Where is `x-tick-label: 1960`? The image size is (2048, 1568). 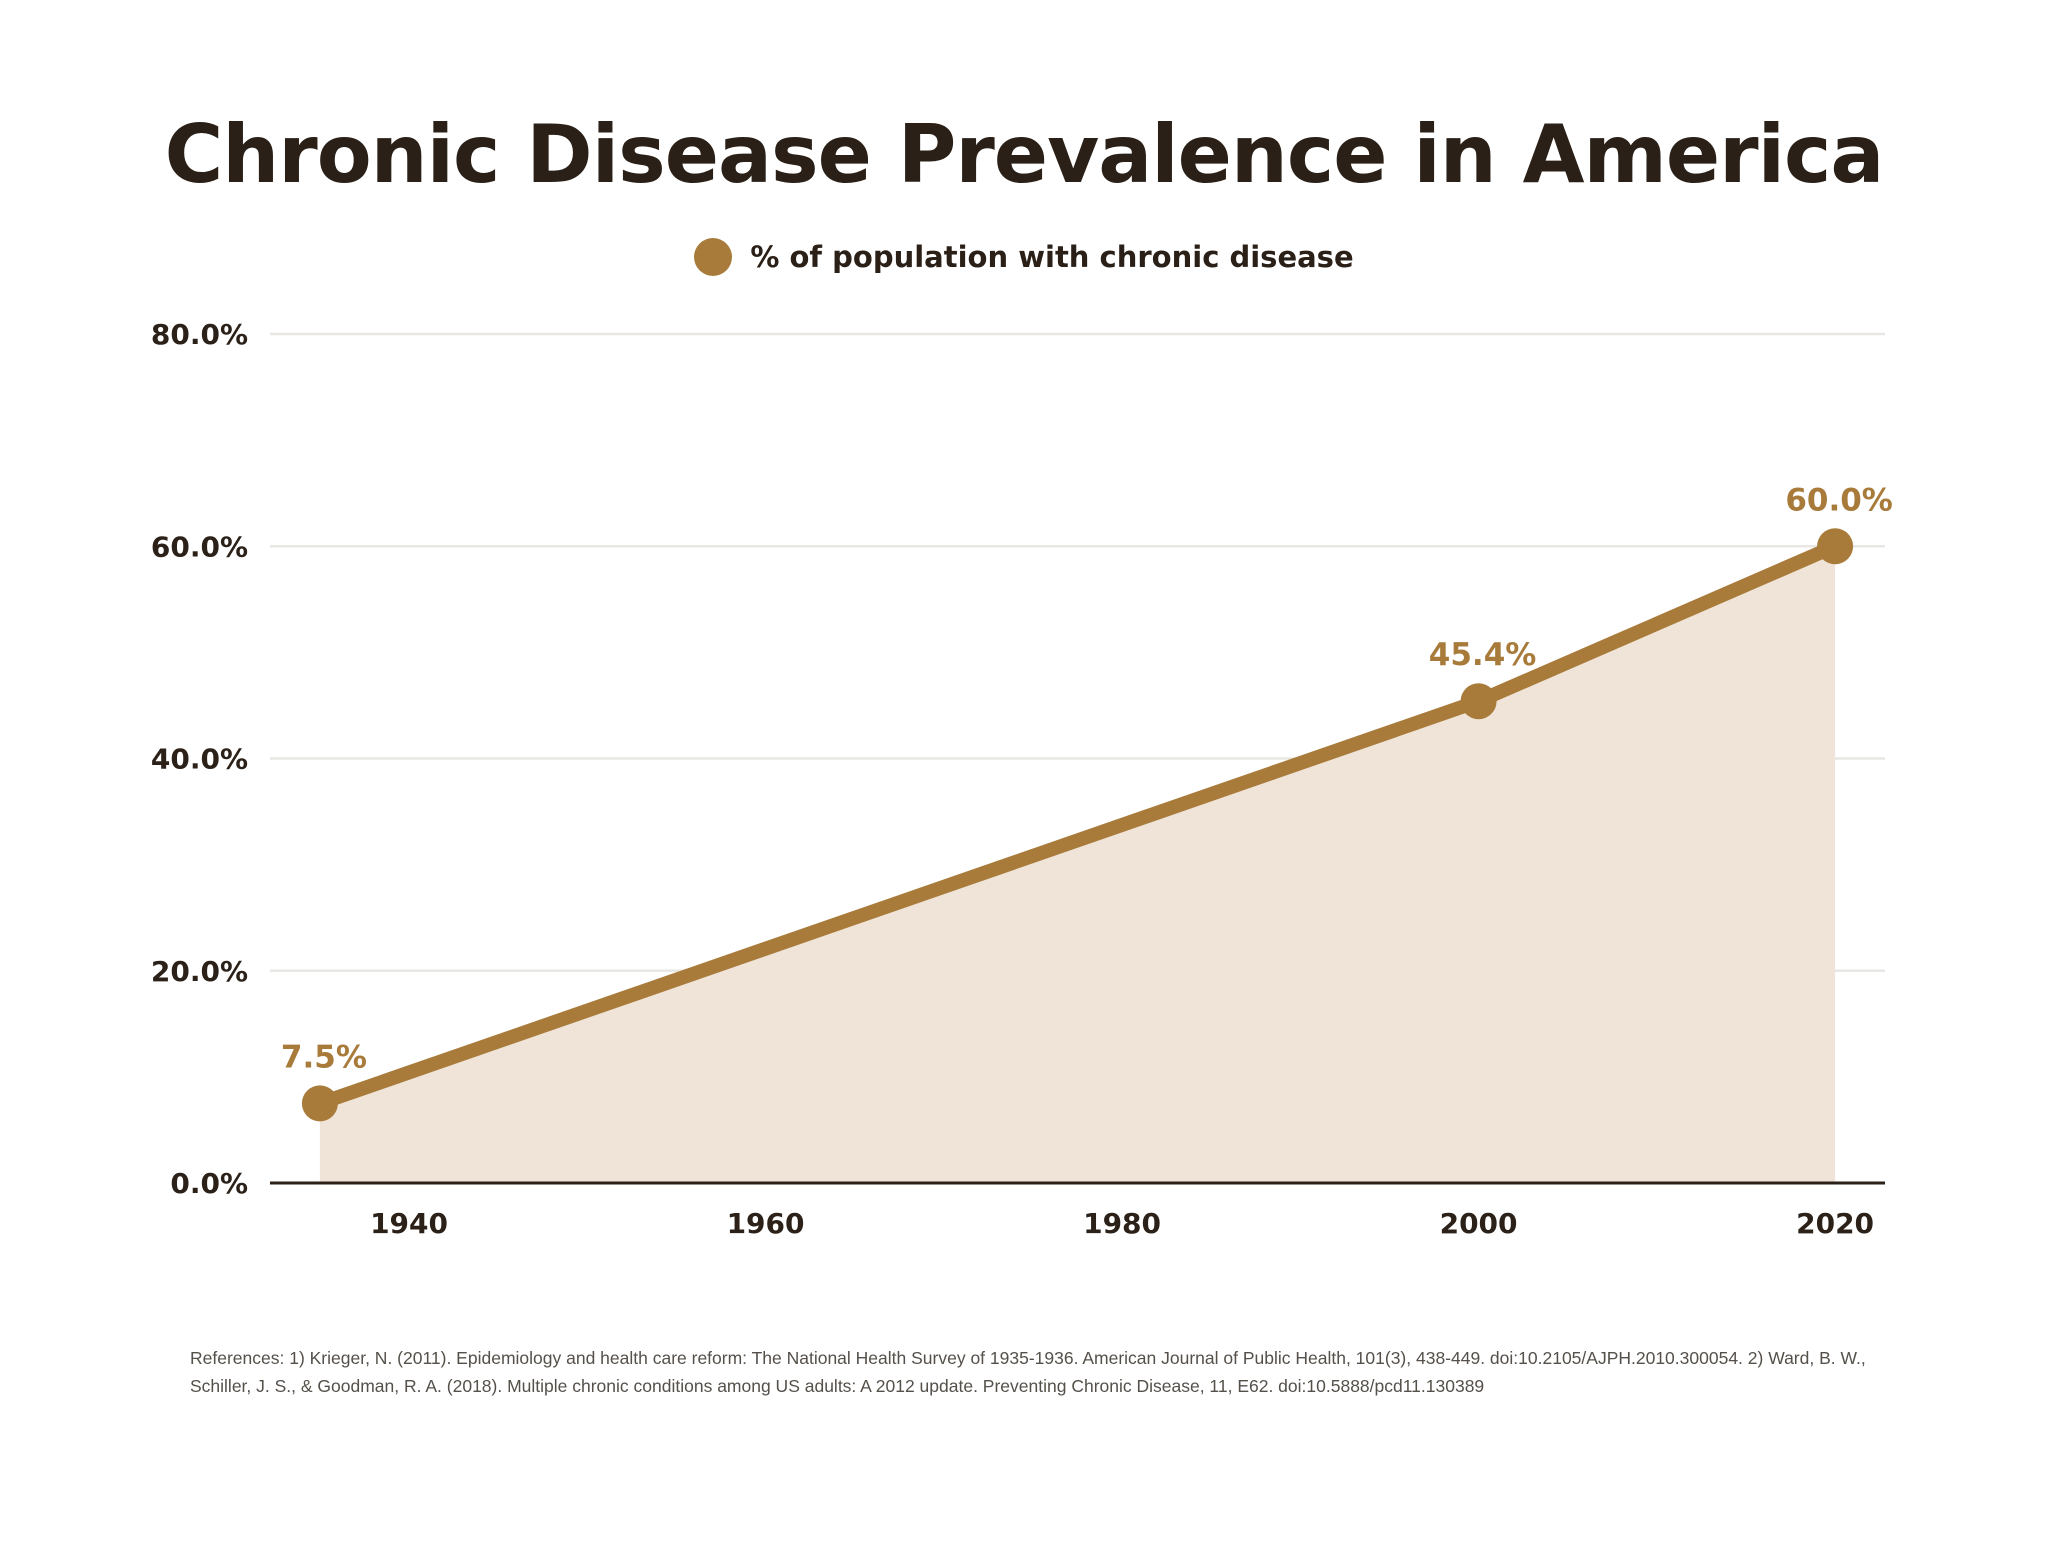 x-tick-label: 1960 is located at coordinates (766, 1223).